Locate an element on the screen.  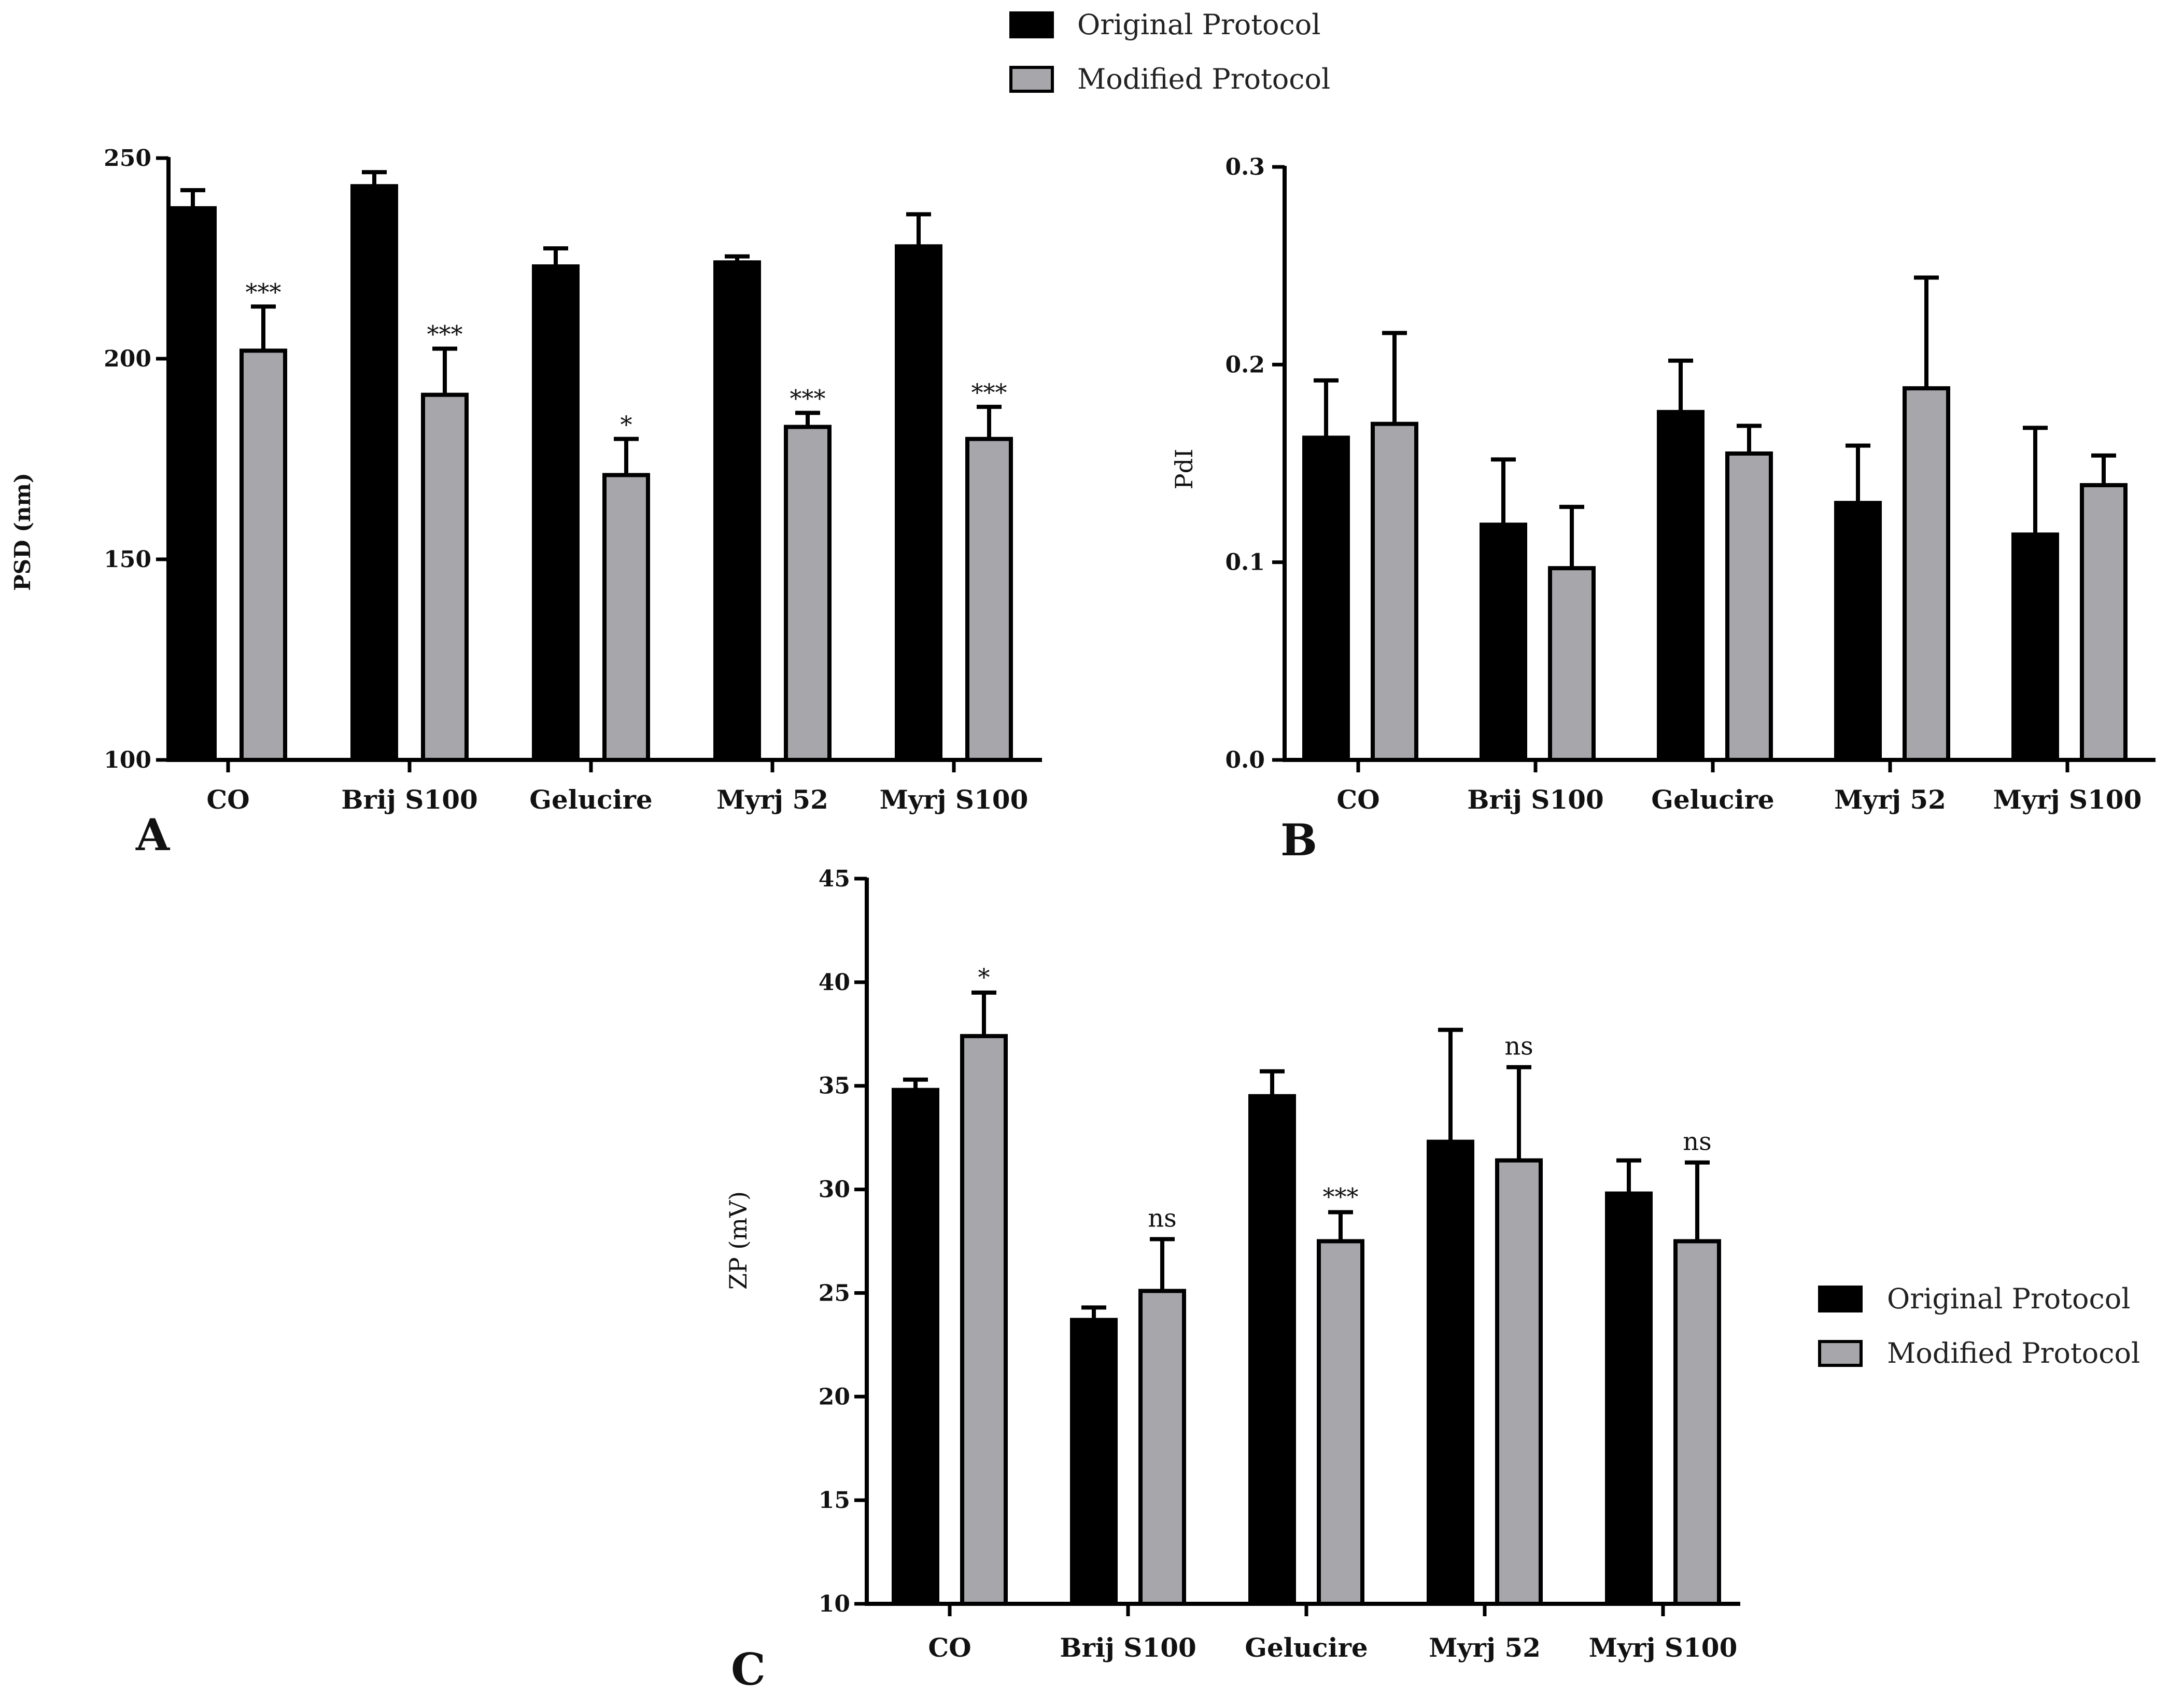
panel-c-significance-label: *** is located at coordinates (1341, 1197).